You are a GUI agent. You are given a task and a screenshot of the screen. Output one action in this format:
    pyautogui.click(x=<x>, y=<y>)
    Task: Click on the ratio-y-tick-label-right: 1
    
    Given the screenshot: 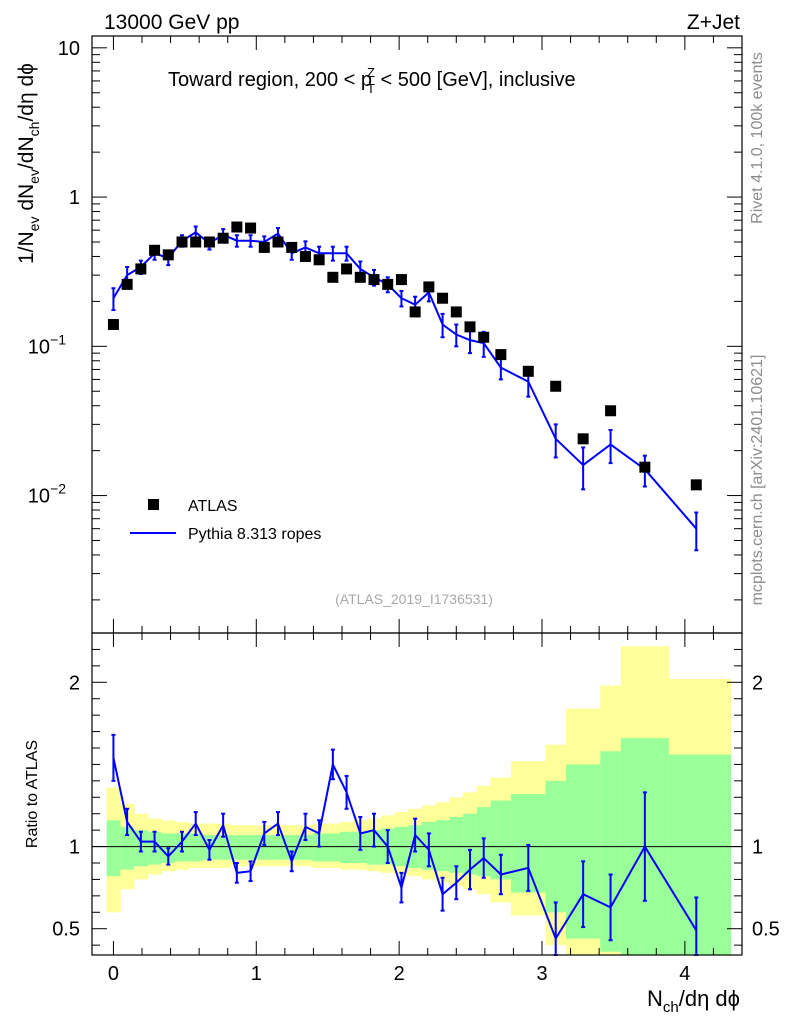 What is the action you would take?
    pyautogui.click(x=757, y=848)
    